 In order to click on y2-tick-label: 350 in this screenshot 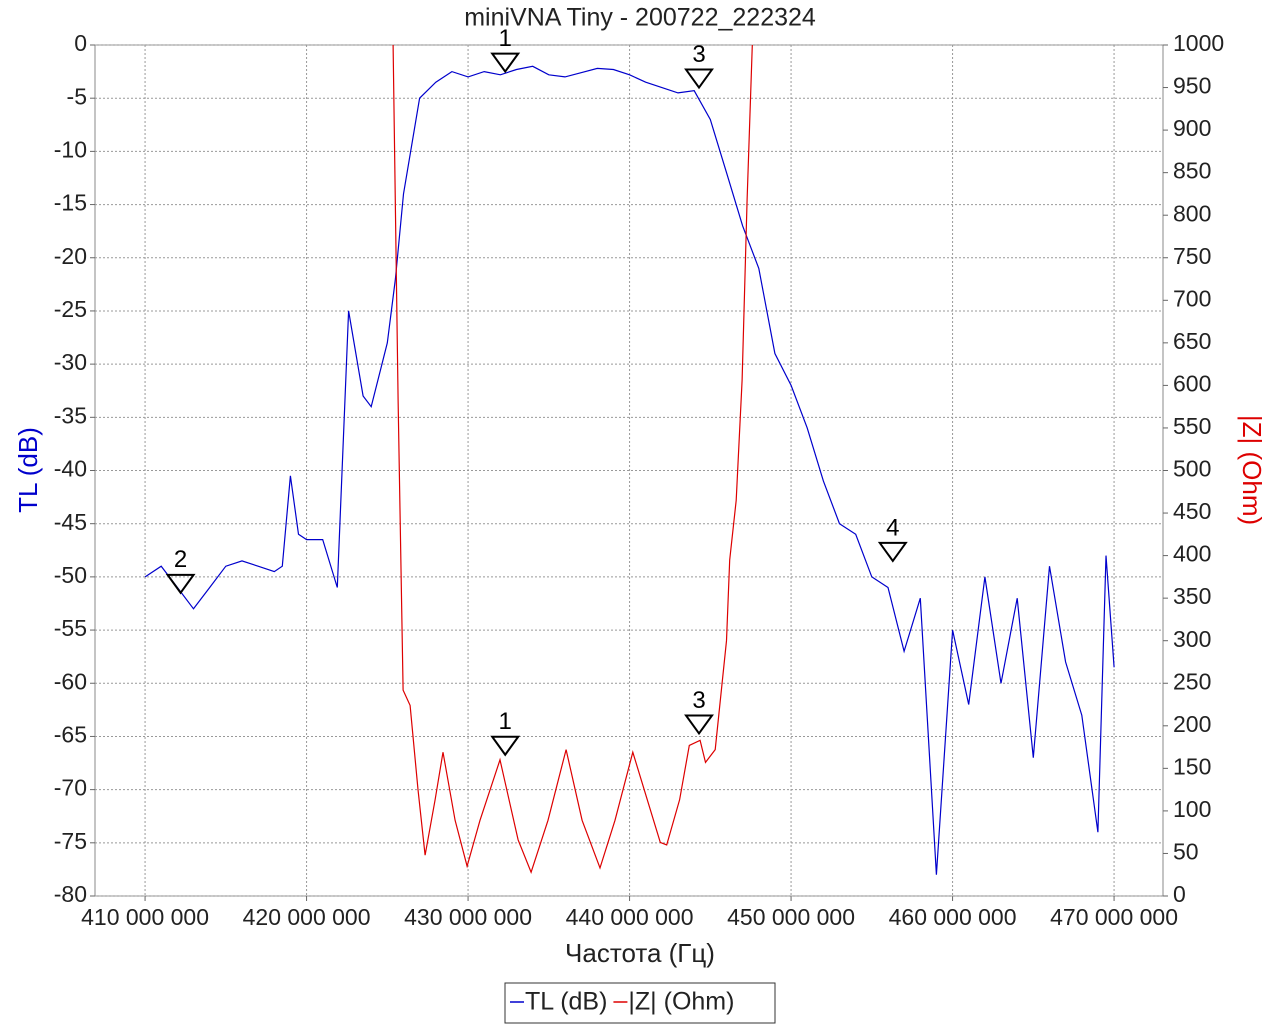, I will do `click(1192, 596)`.